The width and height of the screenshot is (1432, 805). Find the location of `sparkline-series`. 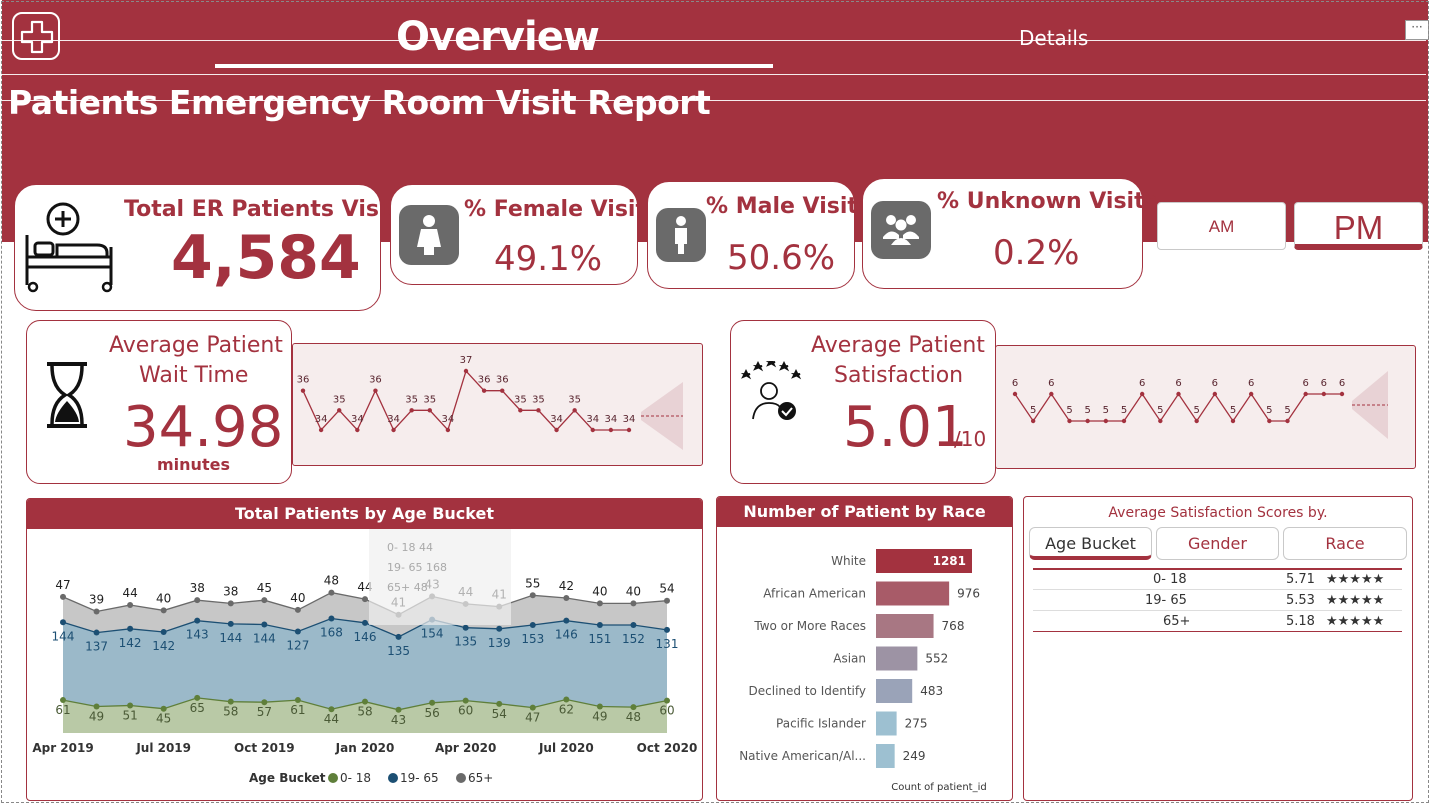

sparkline-series is located at coordinates (1178, 407).